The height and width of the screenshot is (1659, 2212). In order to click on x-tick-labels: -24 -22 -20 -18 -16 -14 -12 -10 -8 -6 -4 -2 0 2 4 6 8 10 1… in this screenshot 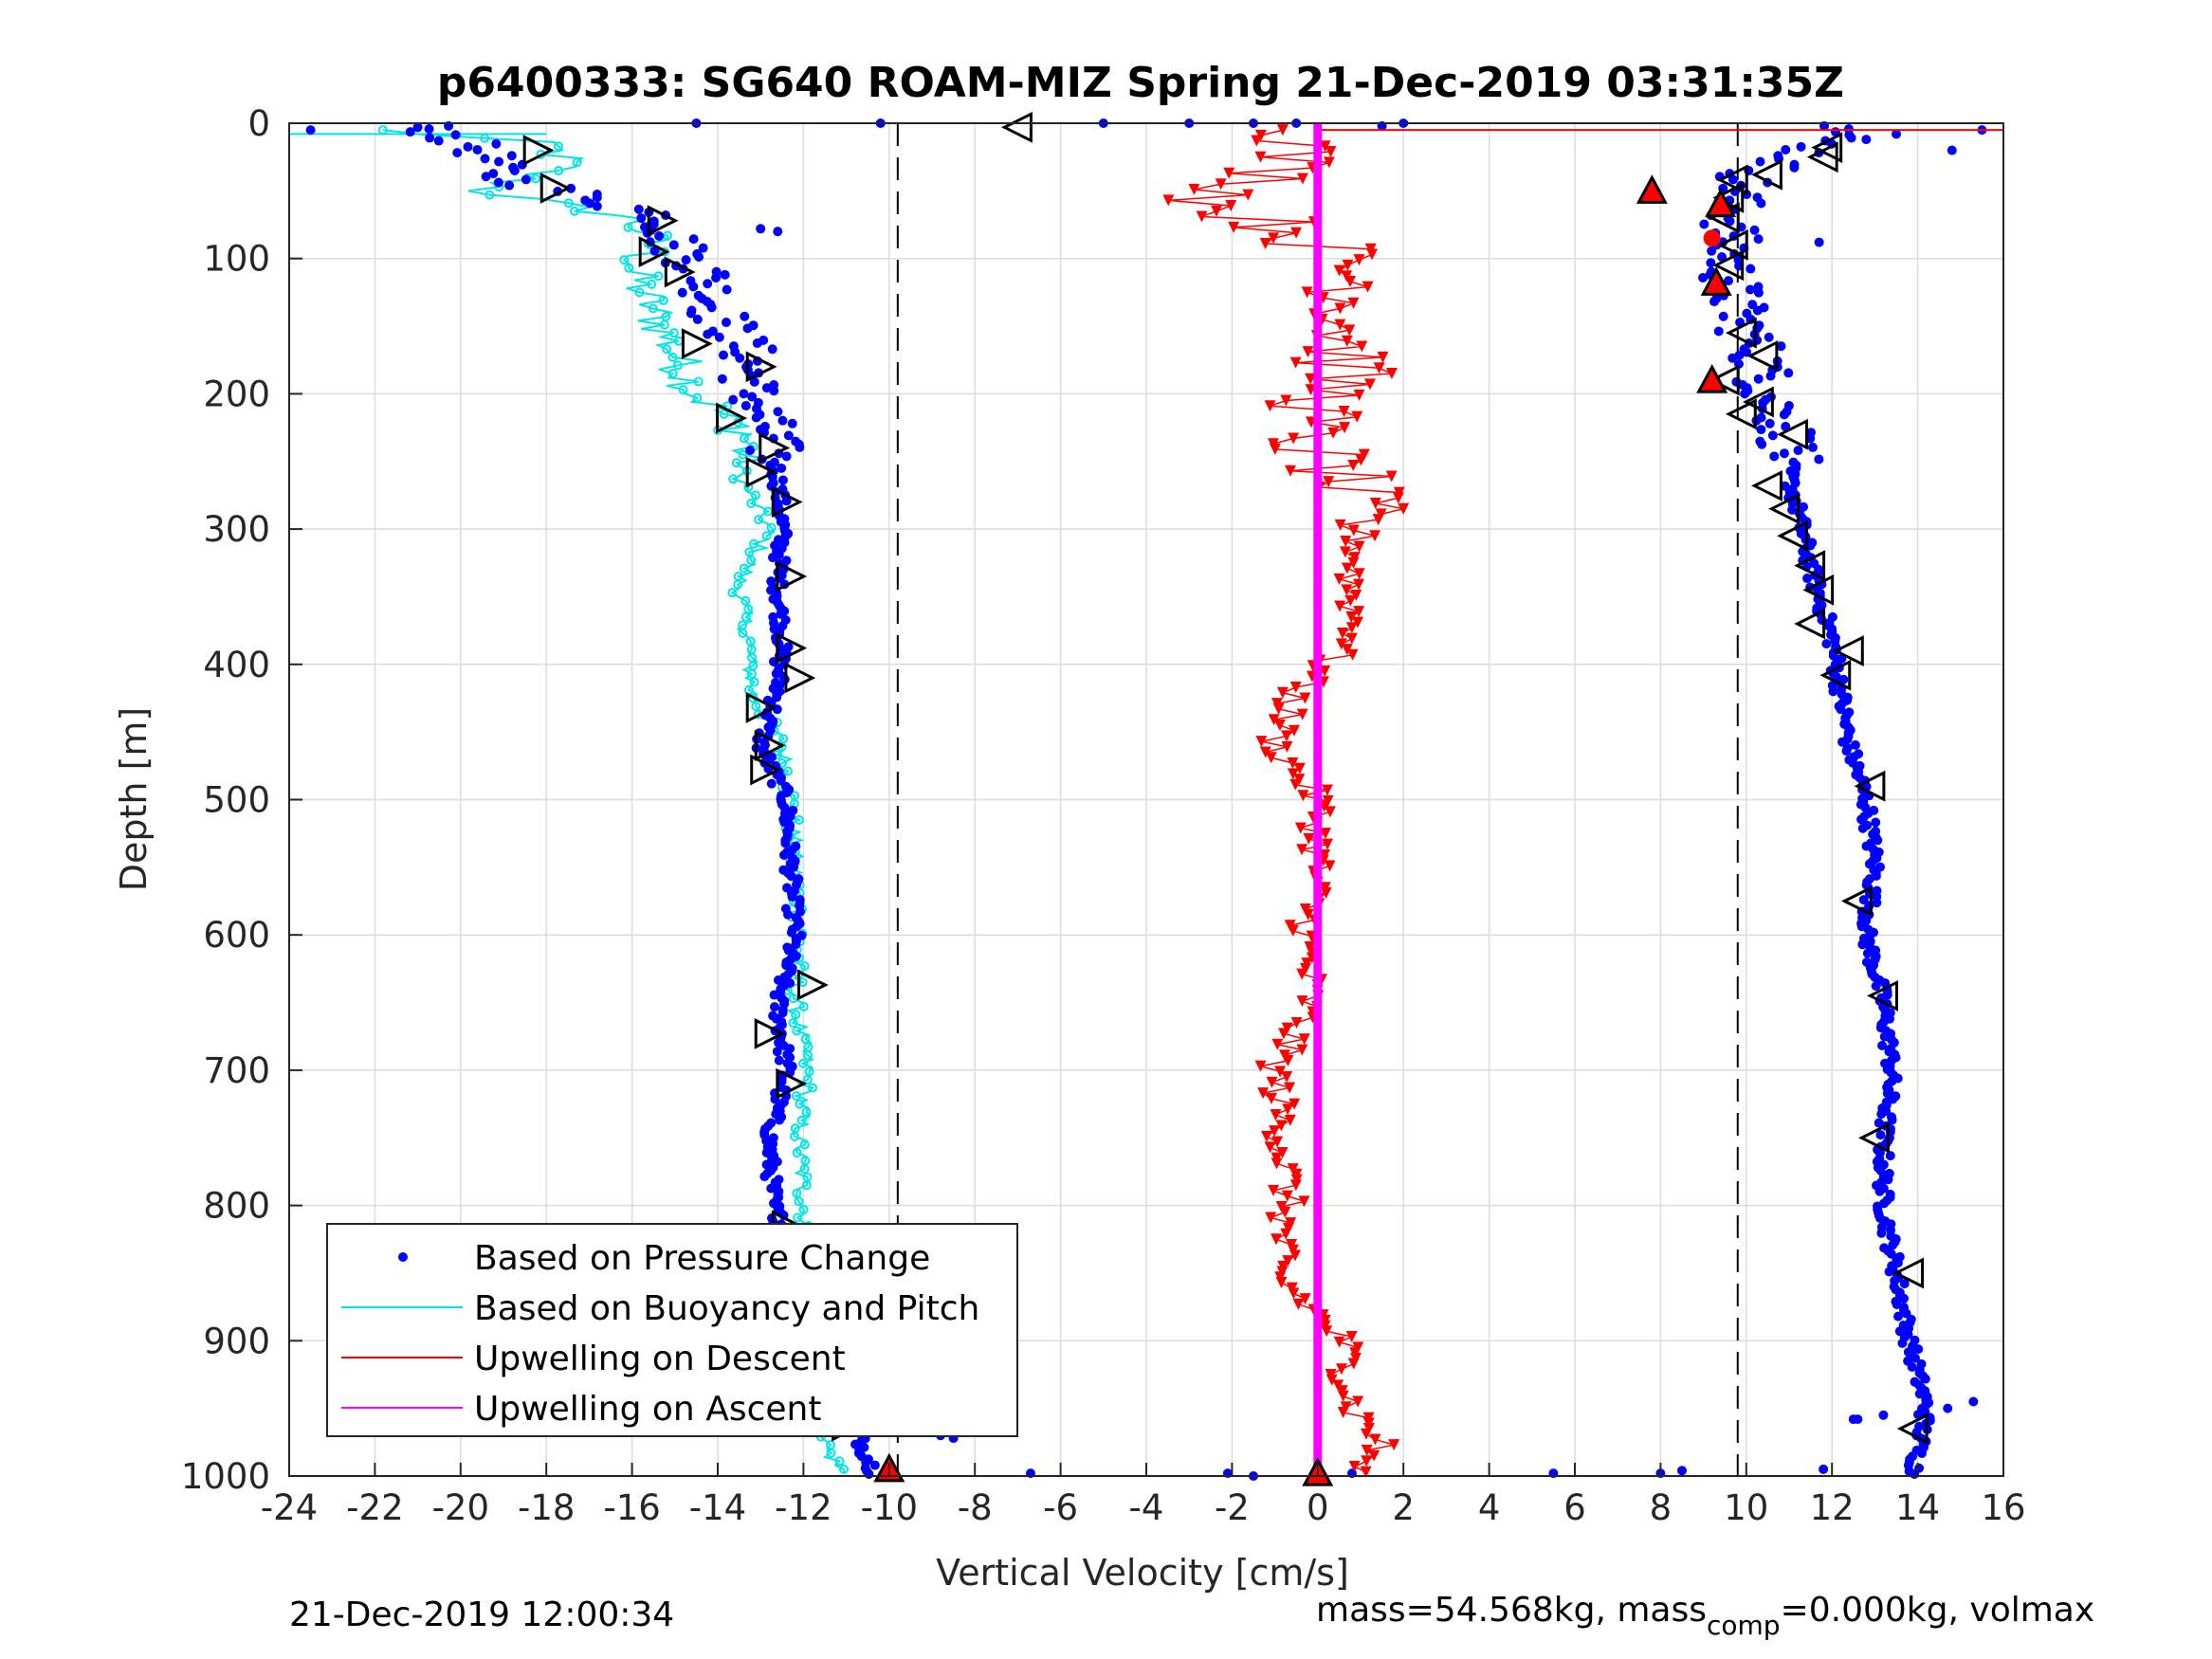, I will do `click(1143, 1495)`.